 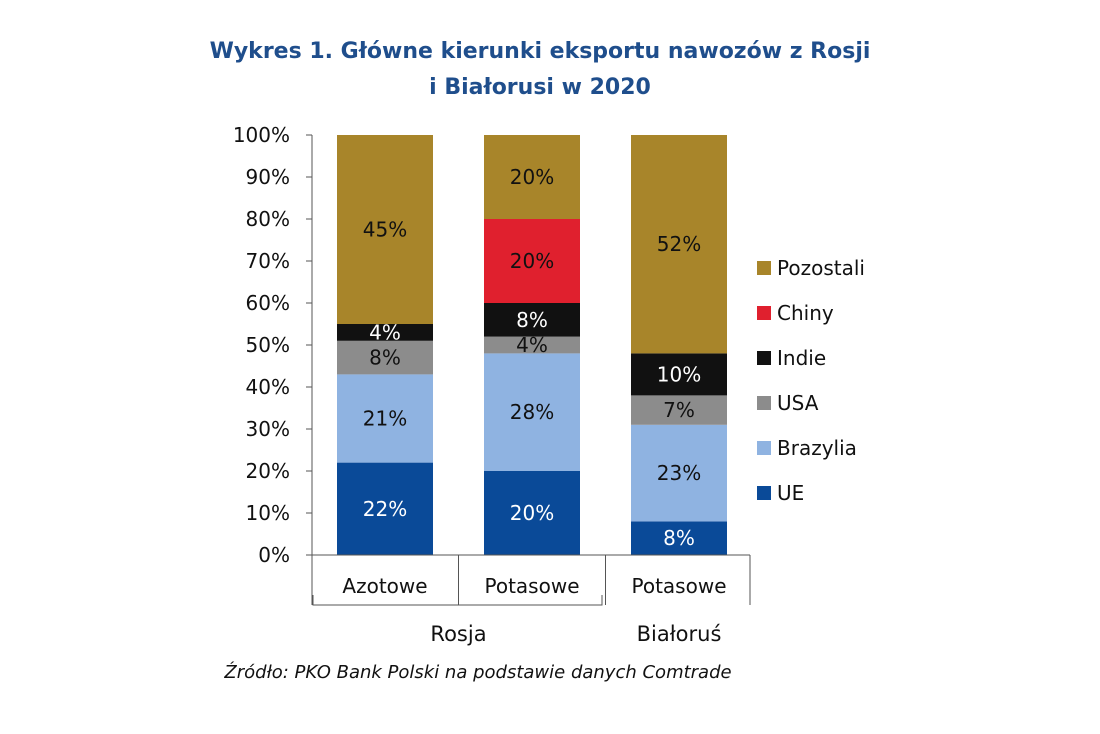 I want to click on data-label: 45%, so click(x=385, y=230).